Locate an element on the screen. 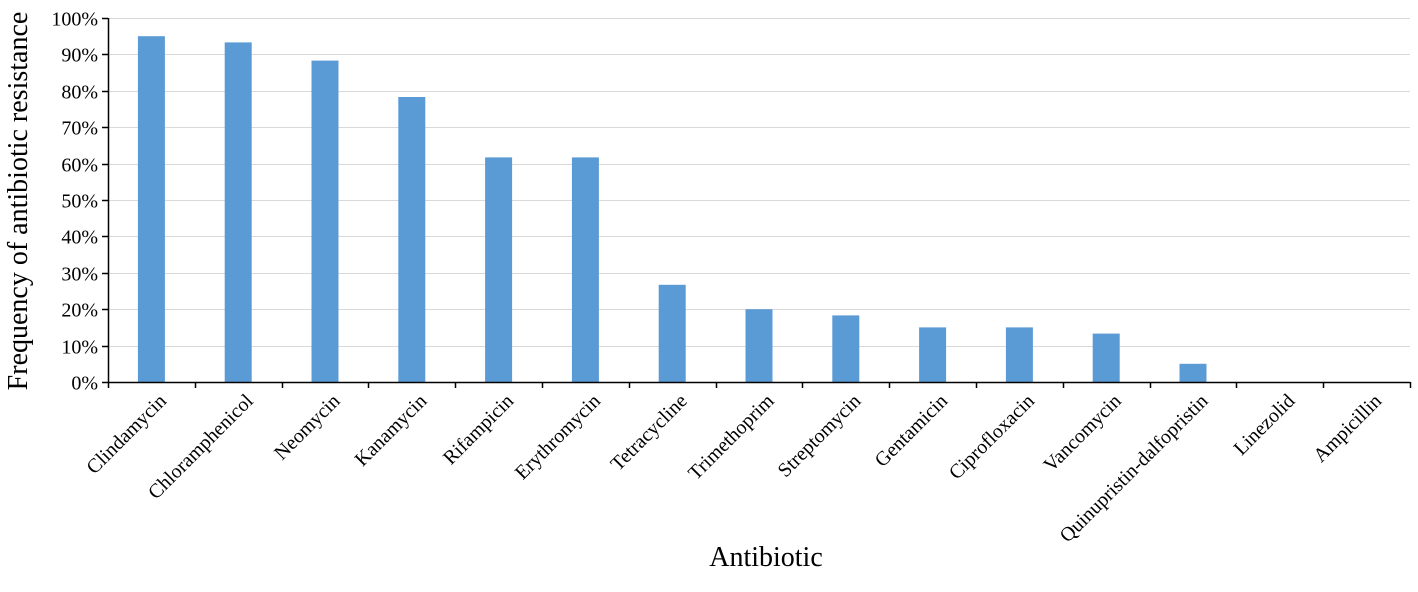 Image resolution: width=1418 pixels, height=592 pixels. y-axis-title: Frequency of antibiotic resistance is located at coordinates (18, 201).